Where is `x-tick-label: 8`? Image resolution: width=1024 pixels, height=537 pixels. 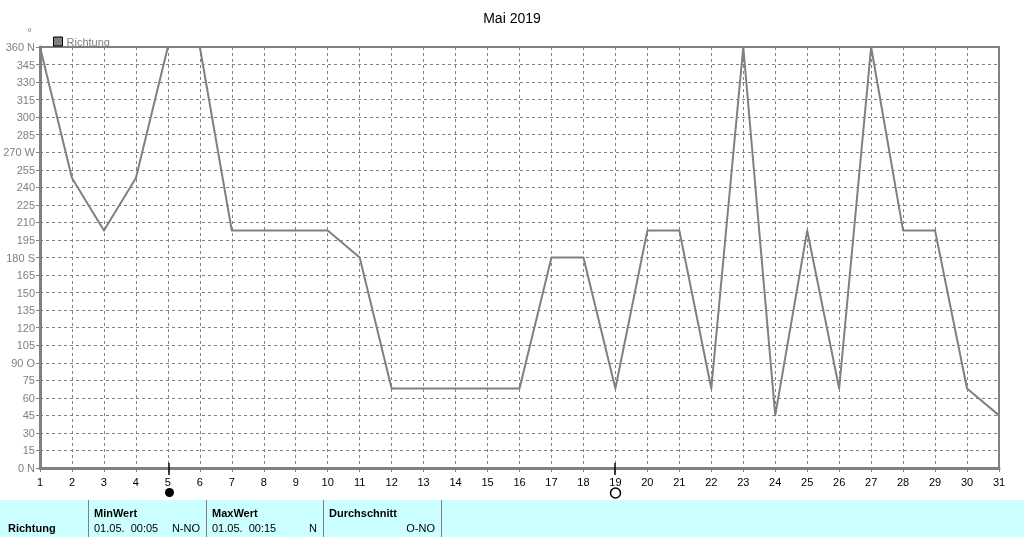
x-tick-label: 8 is located at coordinates (263, 481).